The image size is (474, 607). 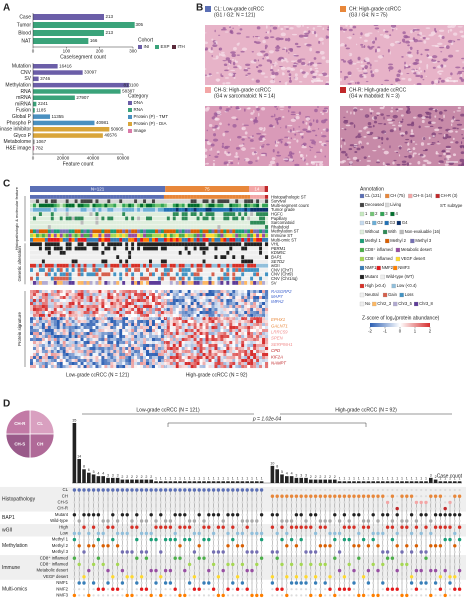 I want to click on histology-image, so click(x=267, y=136).